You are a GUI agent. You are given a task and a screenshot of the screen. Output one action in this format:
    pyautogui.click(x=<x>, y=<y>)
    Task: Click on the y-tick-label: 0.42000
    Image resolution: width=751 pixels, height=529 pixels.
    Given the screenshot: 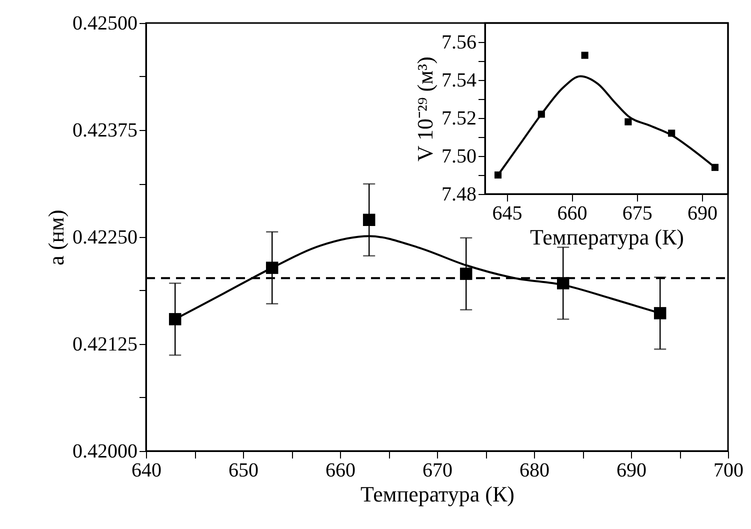 What is the action you would take?
    pyautogui.click(x=105, y=451)
    